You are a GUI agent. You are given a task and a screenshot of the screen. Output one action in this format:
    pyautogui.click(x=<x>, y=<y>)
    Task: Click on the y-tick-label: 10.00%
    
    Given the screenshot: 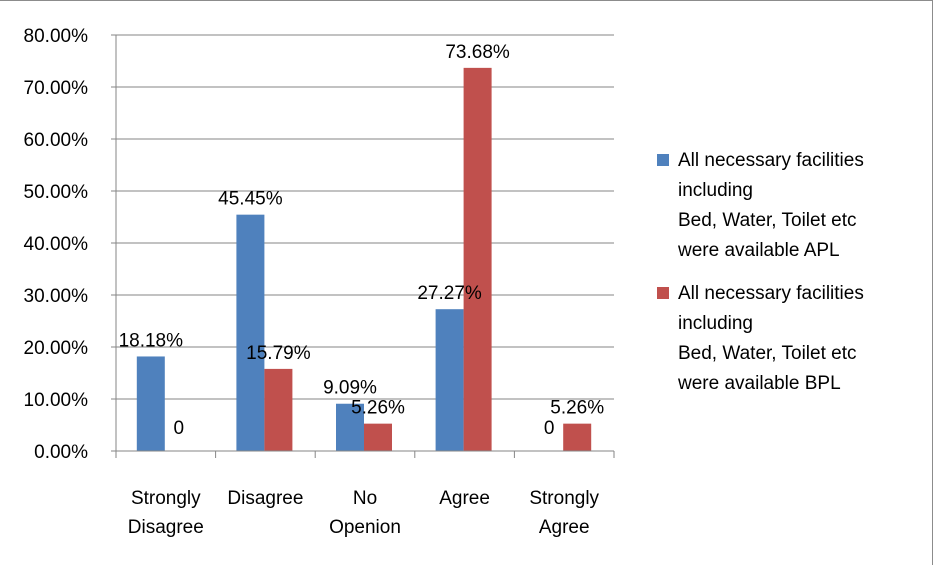 What is the action you would take?
    pyautogui.click(x=56, y=400)
    